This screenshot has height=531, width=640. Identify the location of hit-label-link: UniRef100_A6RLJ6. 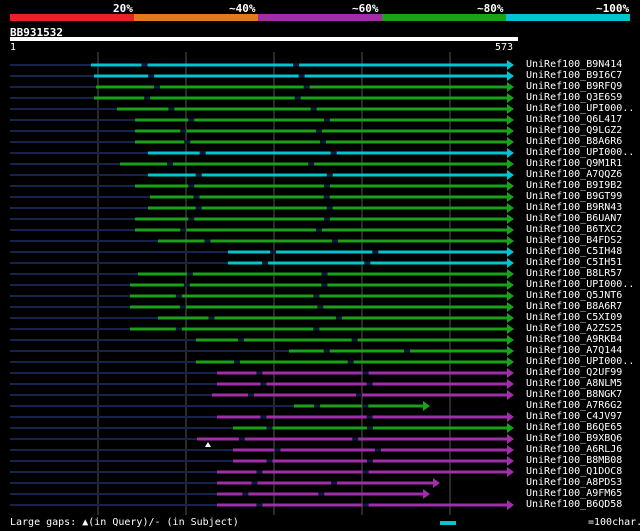
(574, 449).